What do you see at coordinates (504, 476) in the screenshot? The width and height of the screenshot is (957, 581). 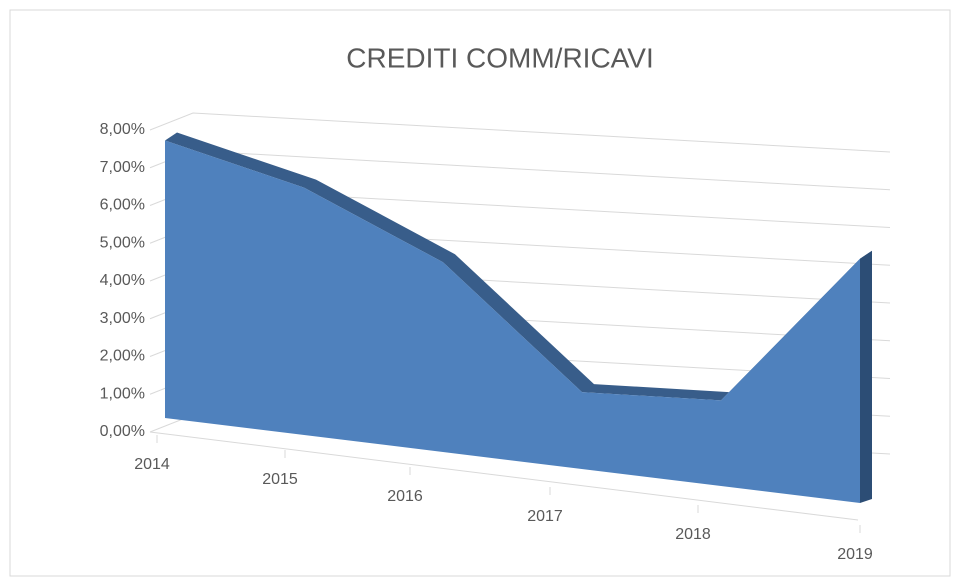 I see `x-axis-line` at bounding box center [504, 476].